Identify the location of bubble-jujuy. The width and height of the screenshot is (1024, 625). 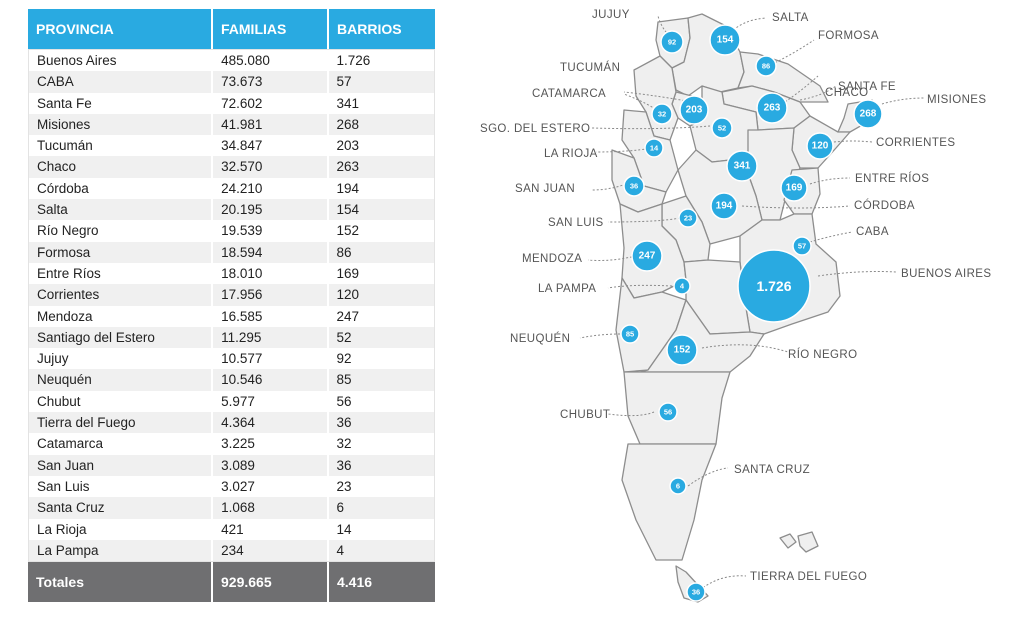
(672, 42).